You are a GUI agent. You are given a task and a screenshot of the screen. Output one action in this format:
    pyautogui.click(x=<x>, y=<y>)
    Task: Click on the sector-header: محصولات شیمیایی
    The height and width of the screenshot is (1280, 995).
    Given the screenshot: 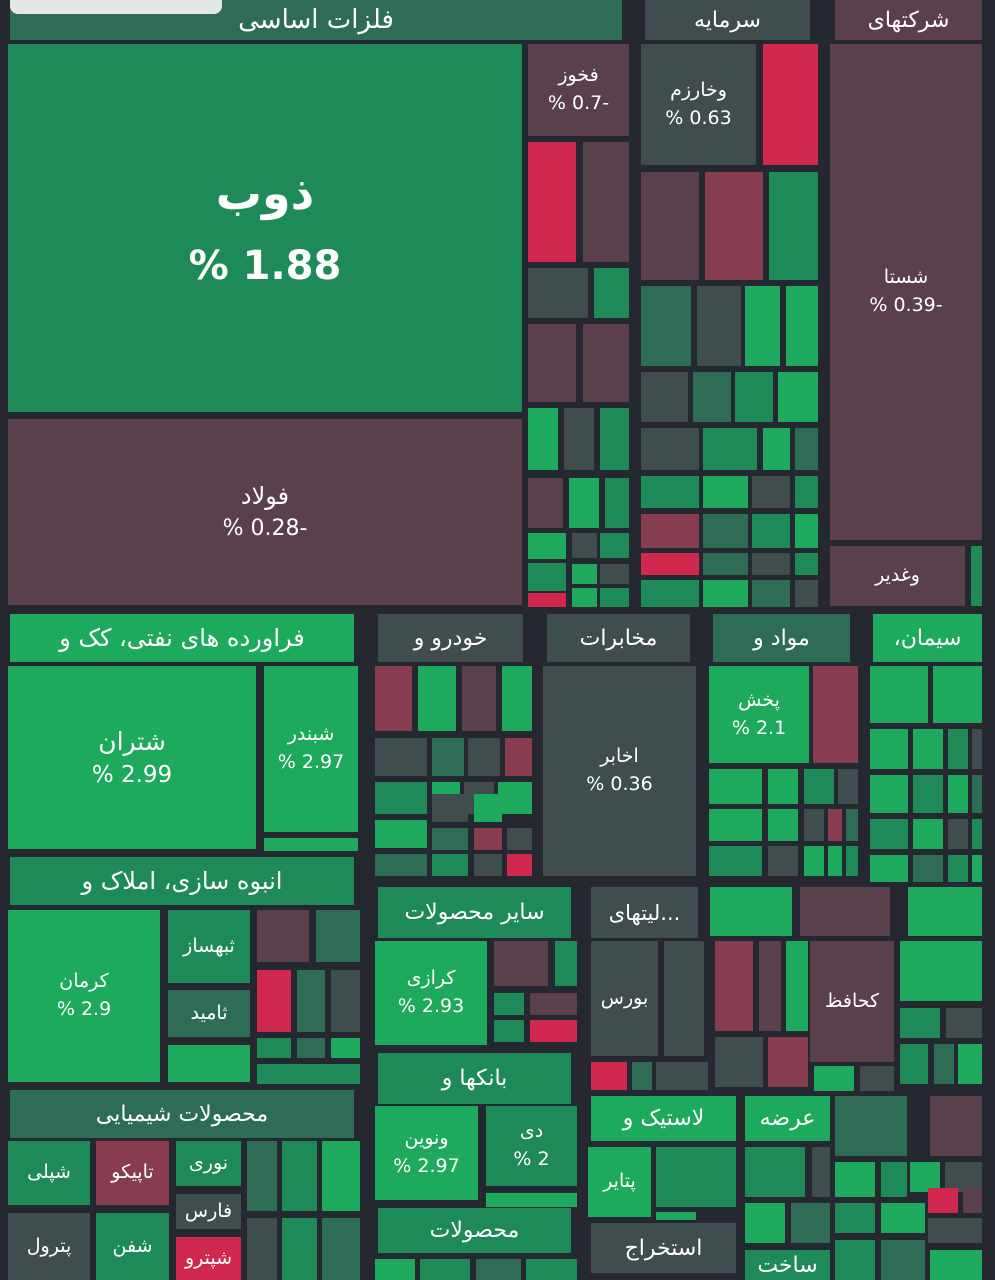 What is the action you would take?
    pyautogui.click(x=182, y=1114)
    